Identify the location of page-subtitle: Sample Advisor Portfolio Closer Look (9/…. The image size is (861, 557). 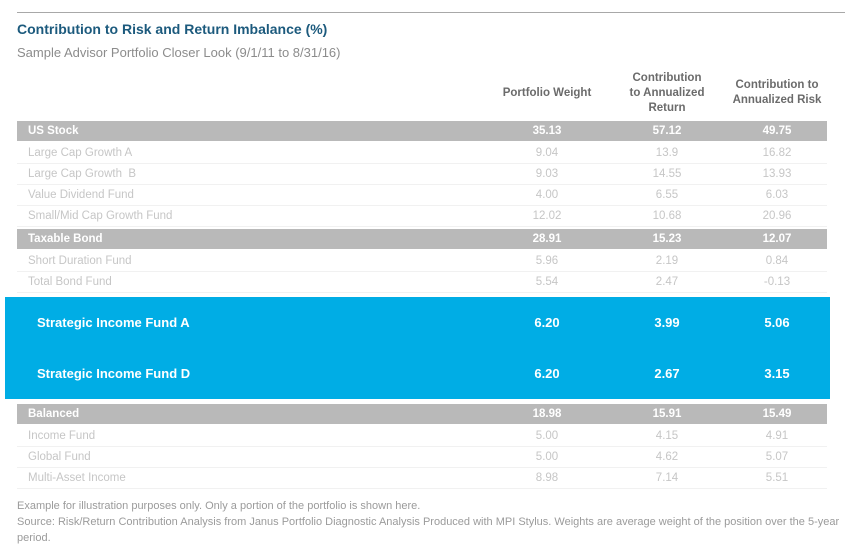
(179, 52).